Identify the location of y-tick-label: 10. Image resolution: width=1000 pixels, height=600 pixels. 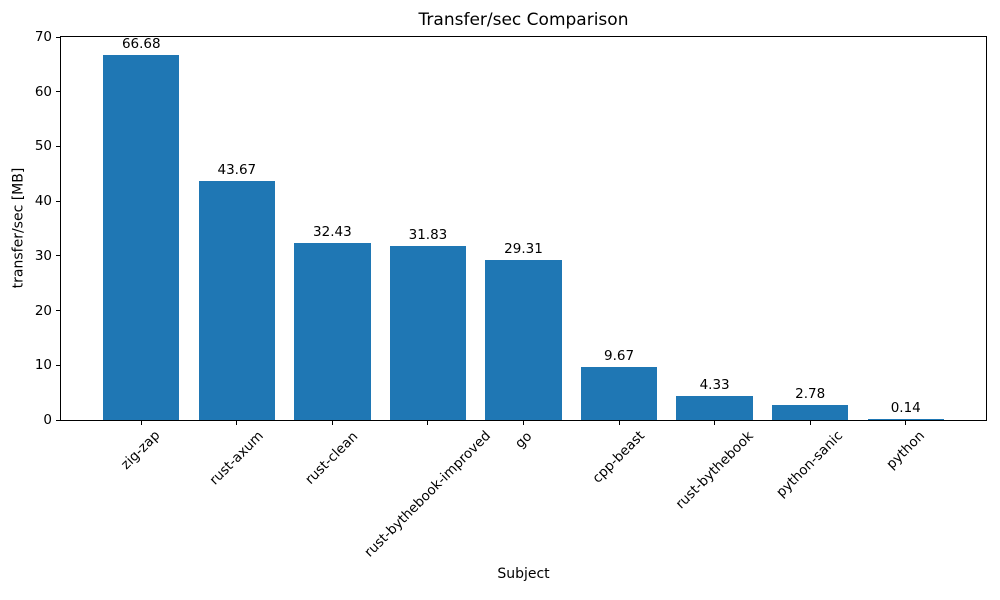
(43, 365).